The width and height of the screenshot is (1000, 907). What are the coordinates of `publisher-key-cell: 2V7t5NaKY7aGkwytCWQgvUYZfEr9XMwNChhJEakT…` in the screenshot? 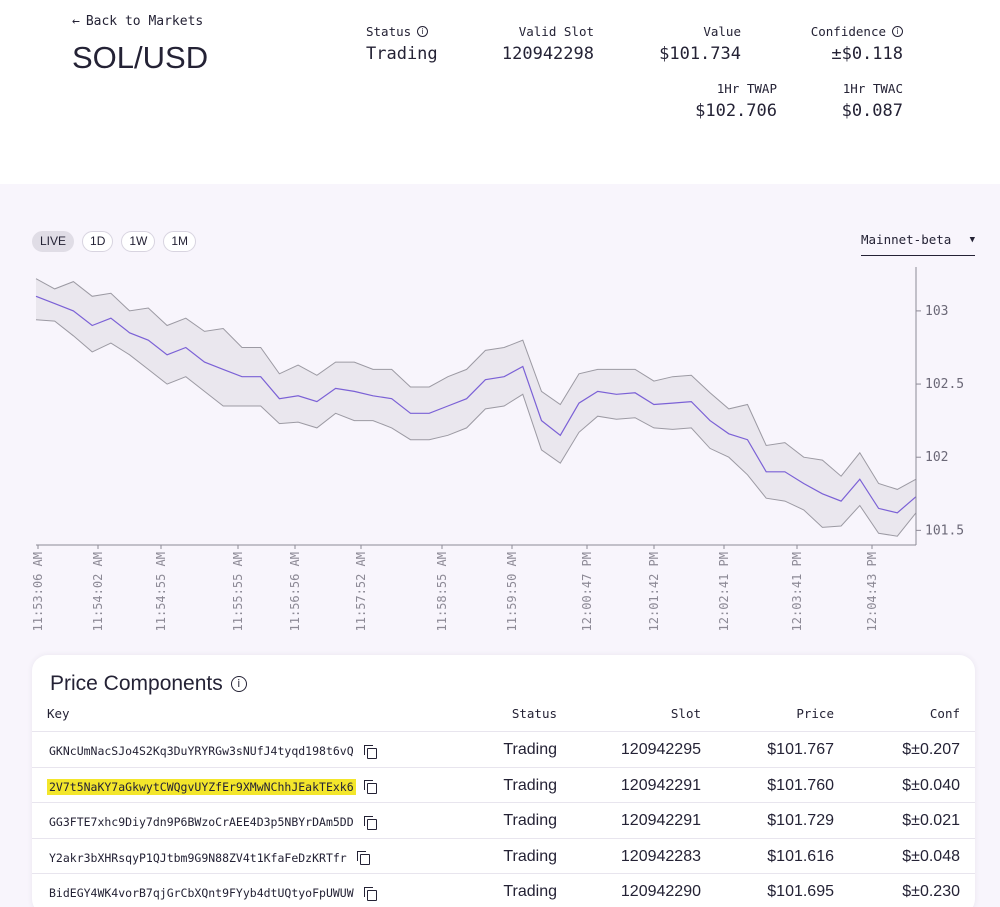 It's located at (212, 786).